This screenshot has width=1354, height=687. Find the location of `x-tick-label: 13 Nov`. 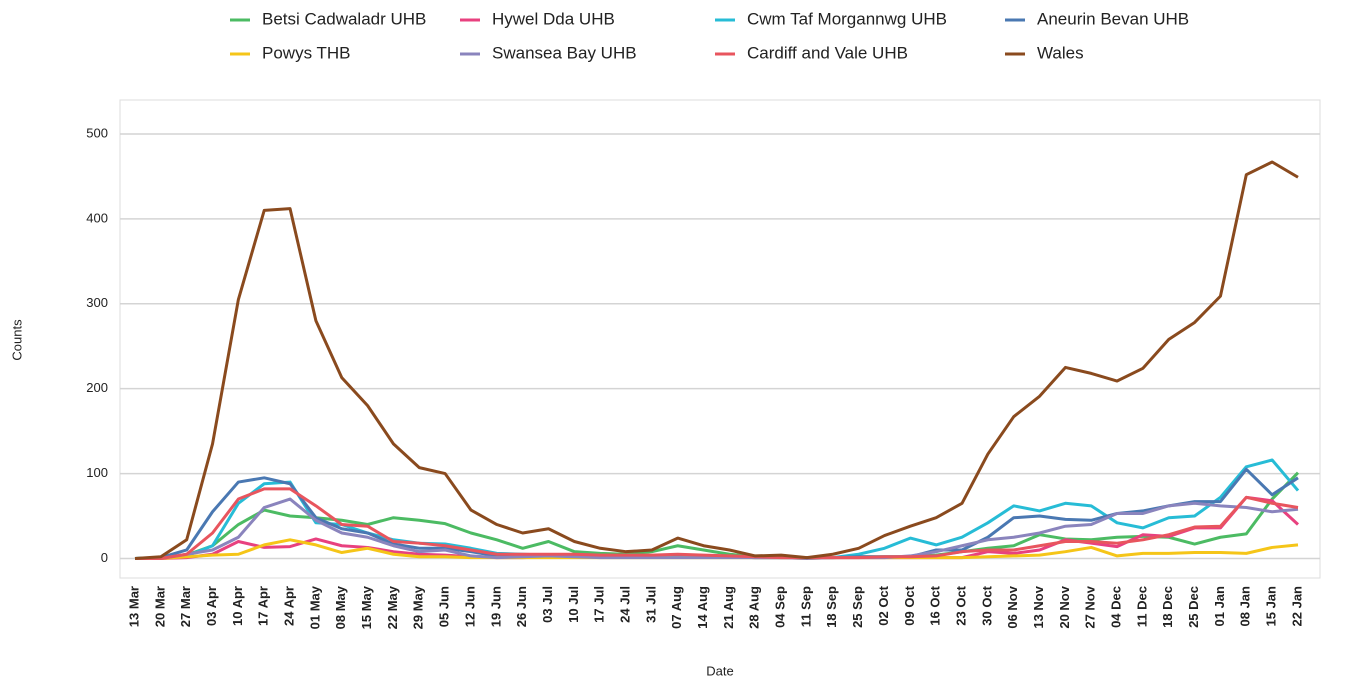

x-tick-label: 13 Nov is located at coordinates (1038, 606).